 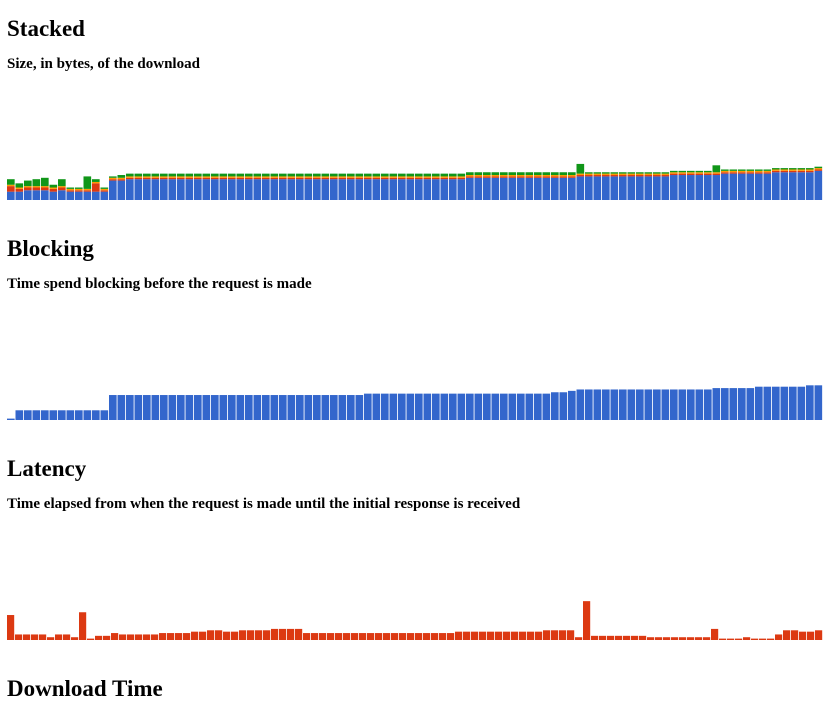 What do you see at coordinates (415, 402) in the screenshot?
I see `blocking-bar-chart` at bounding box center [415, 402].